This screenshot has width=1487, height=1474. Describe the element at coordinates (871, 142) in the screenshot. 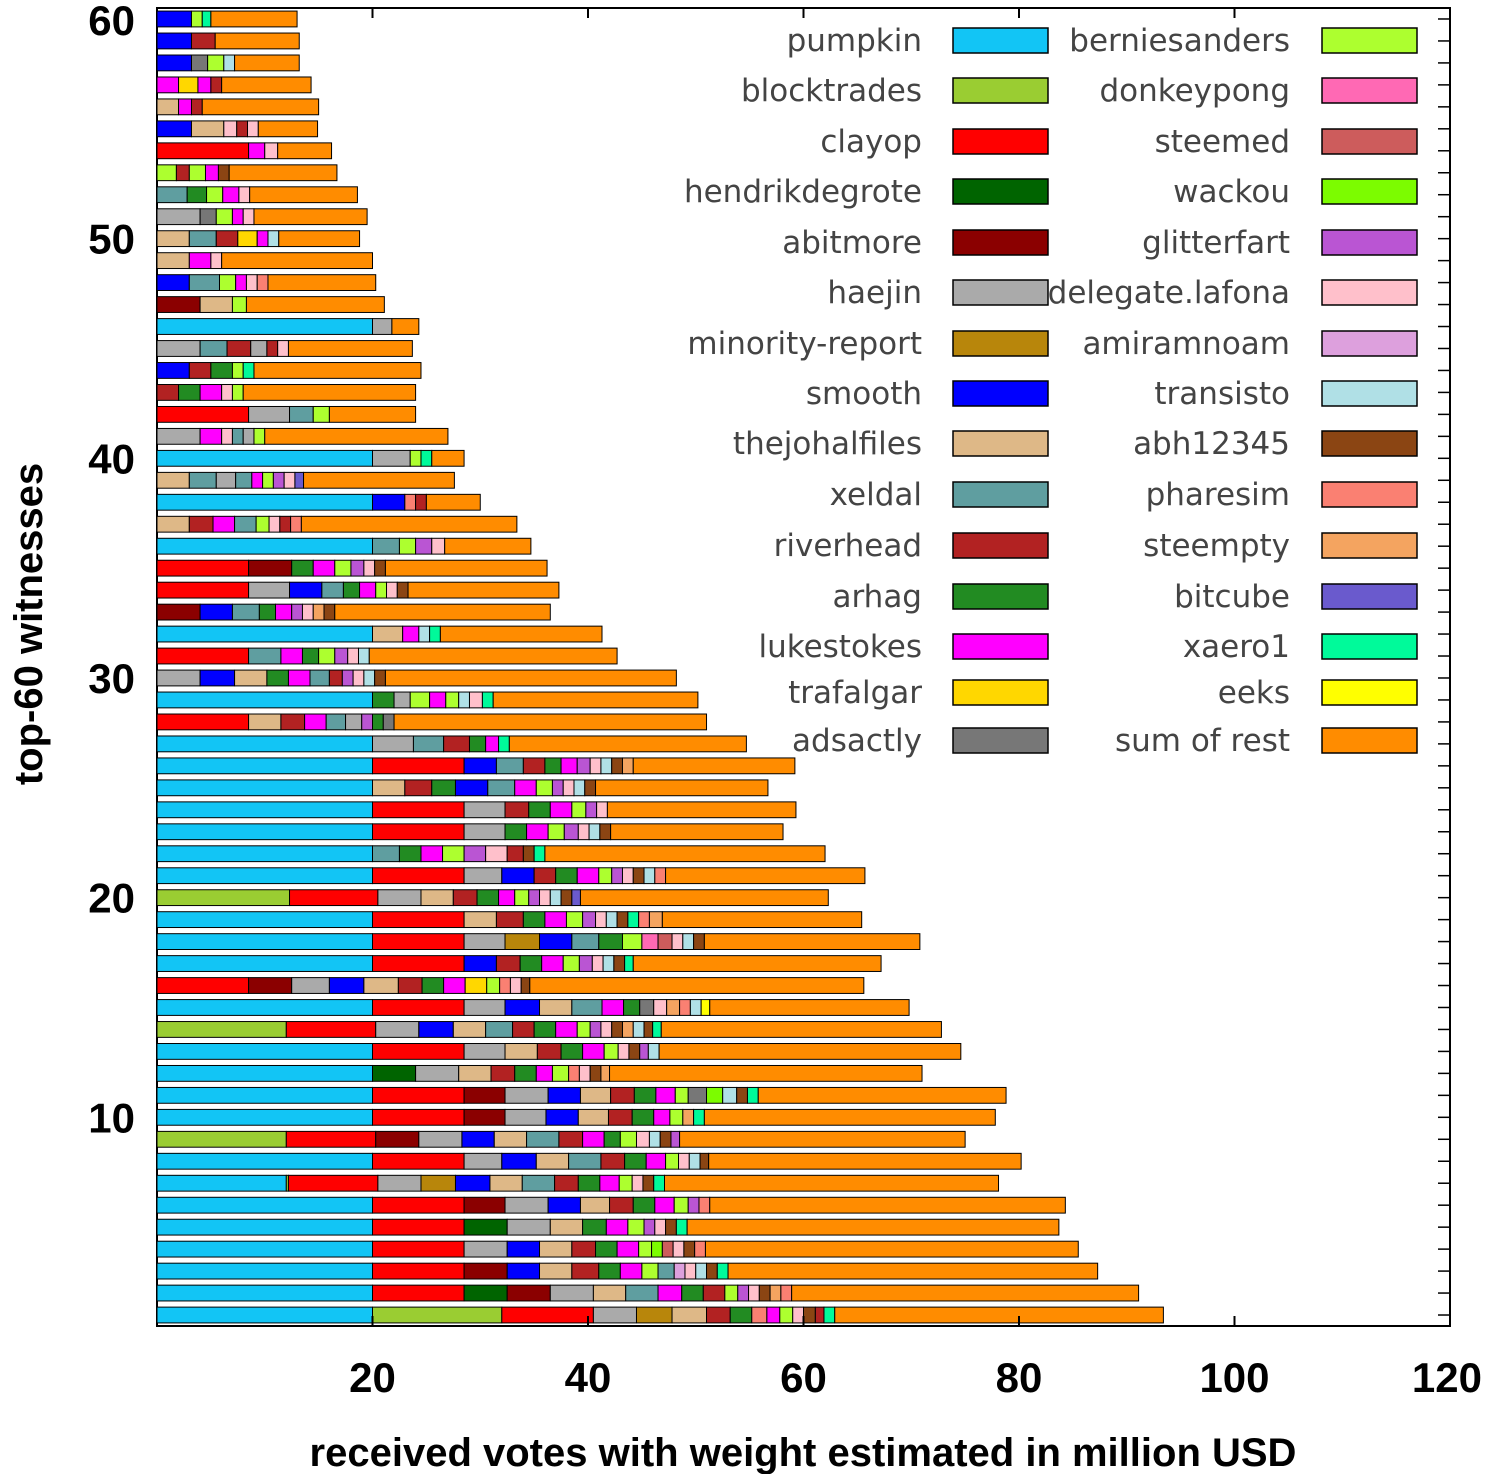

I see `legend-label-2: clayop` at that location.